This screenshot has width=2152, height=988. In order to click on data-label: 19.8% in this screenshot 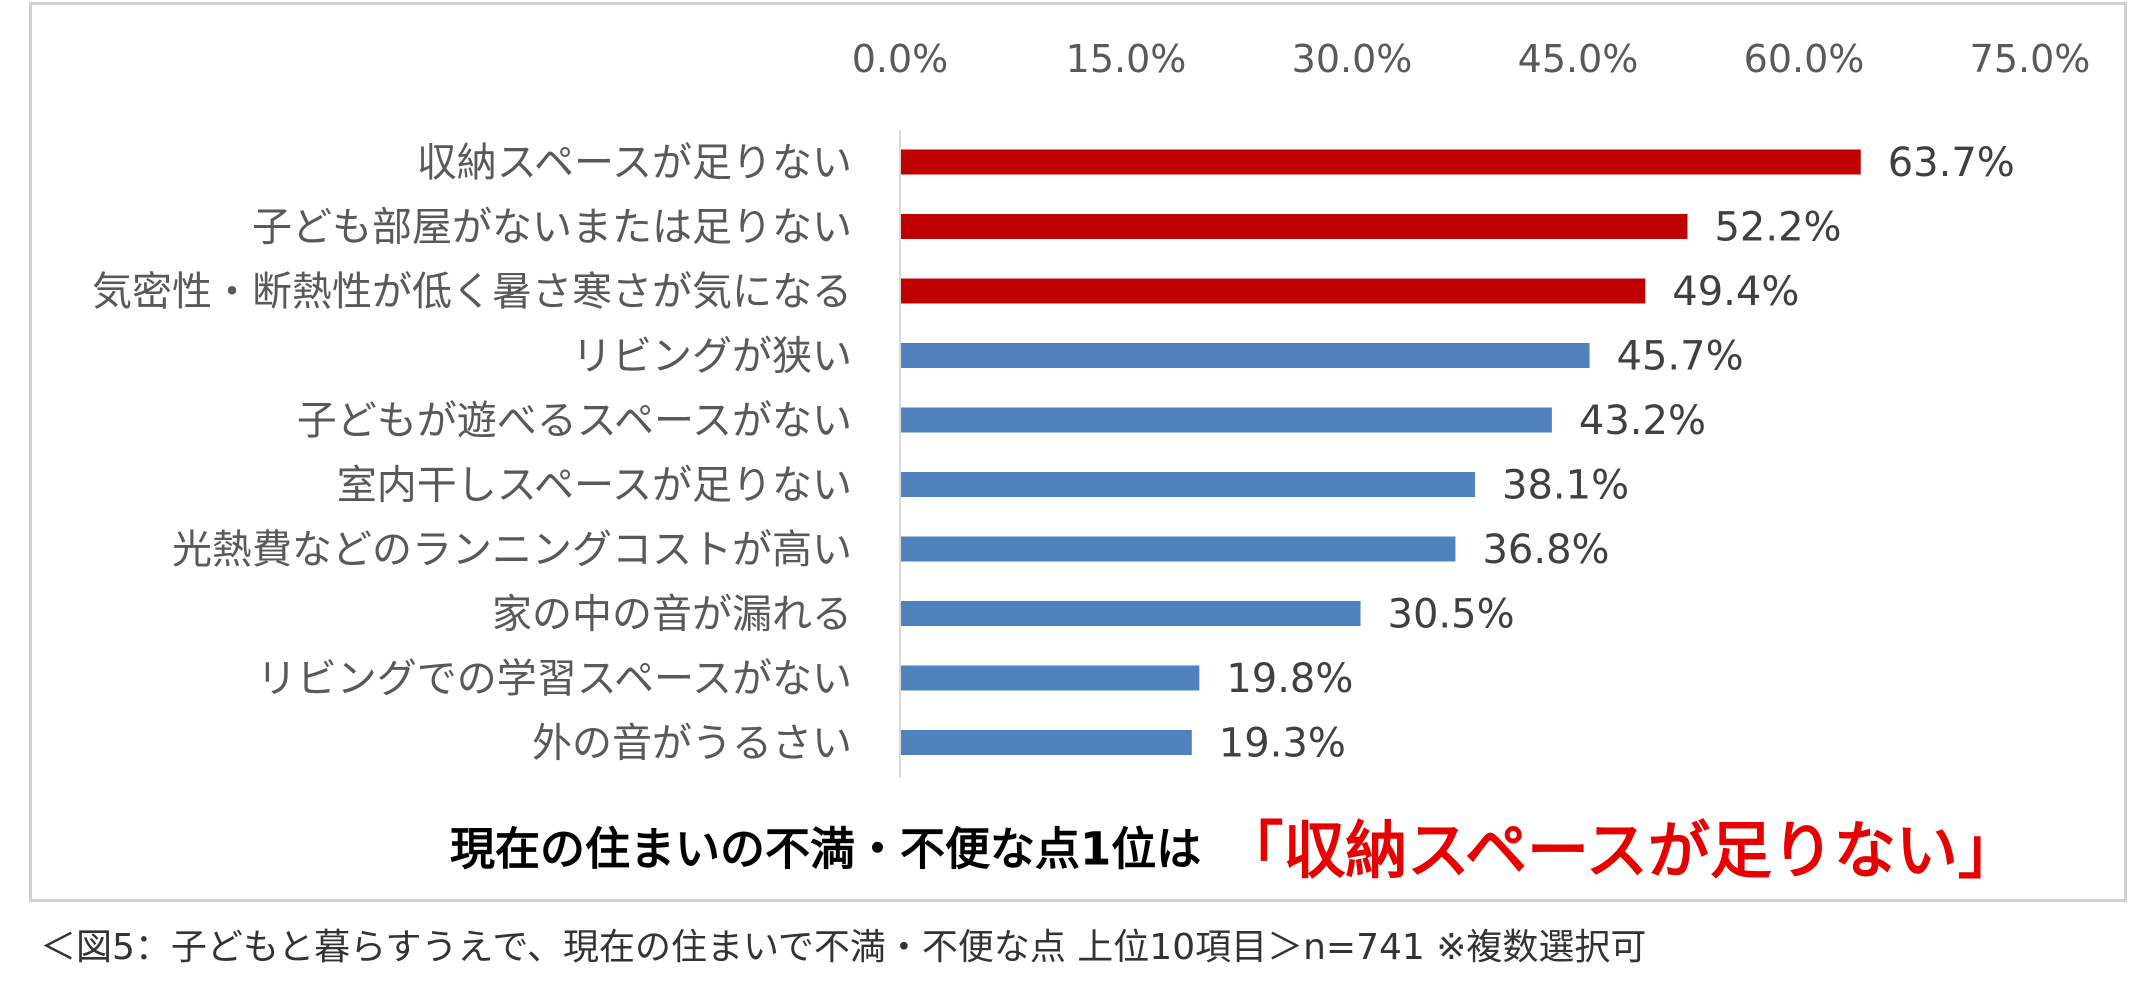, I will do `click(1289, 679)`.